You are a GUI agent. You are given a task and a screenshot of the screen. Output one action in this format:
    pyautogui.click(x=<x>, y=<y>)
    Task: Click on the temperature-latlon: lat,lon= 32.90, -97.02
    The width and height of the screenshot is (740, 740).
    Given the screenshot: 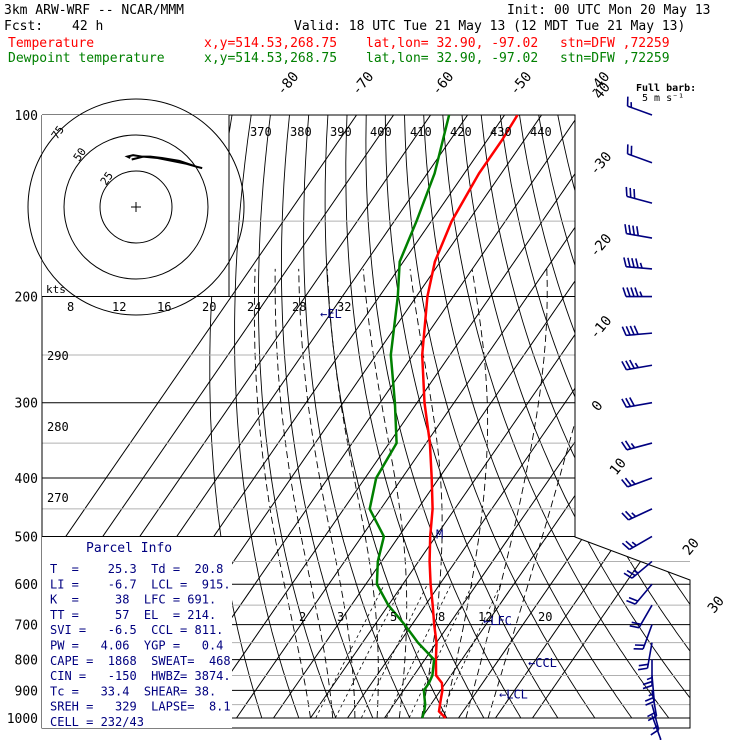 What is the action you would take?
    pyautogui.click(x=452, y=43)
    